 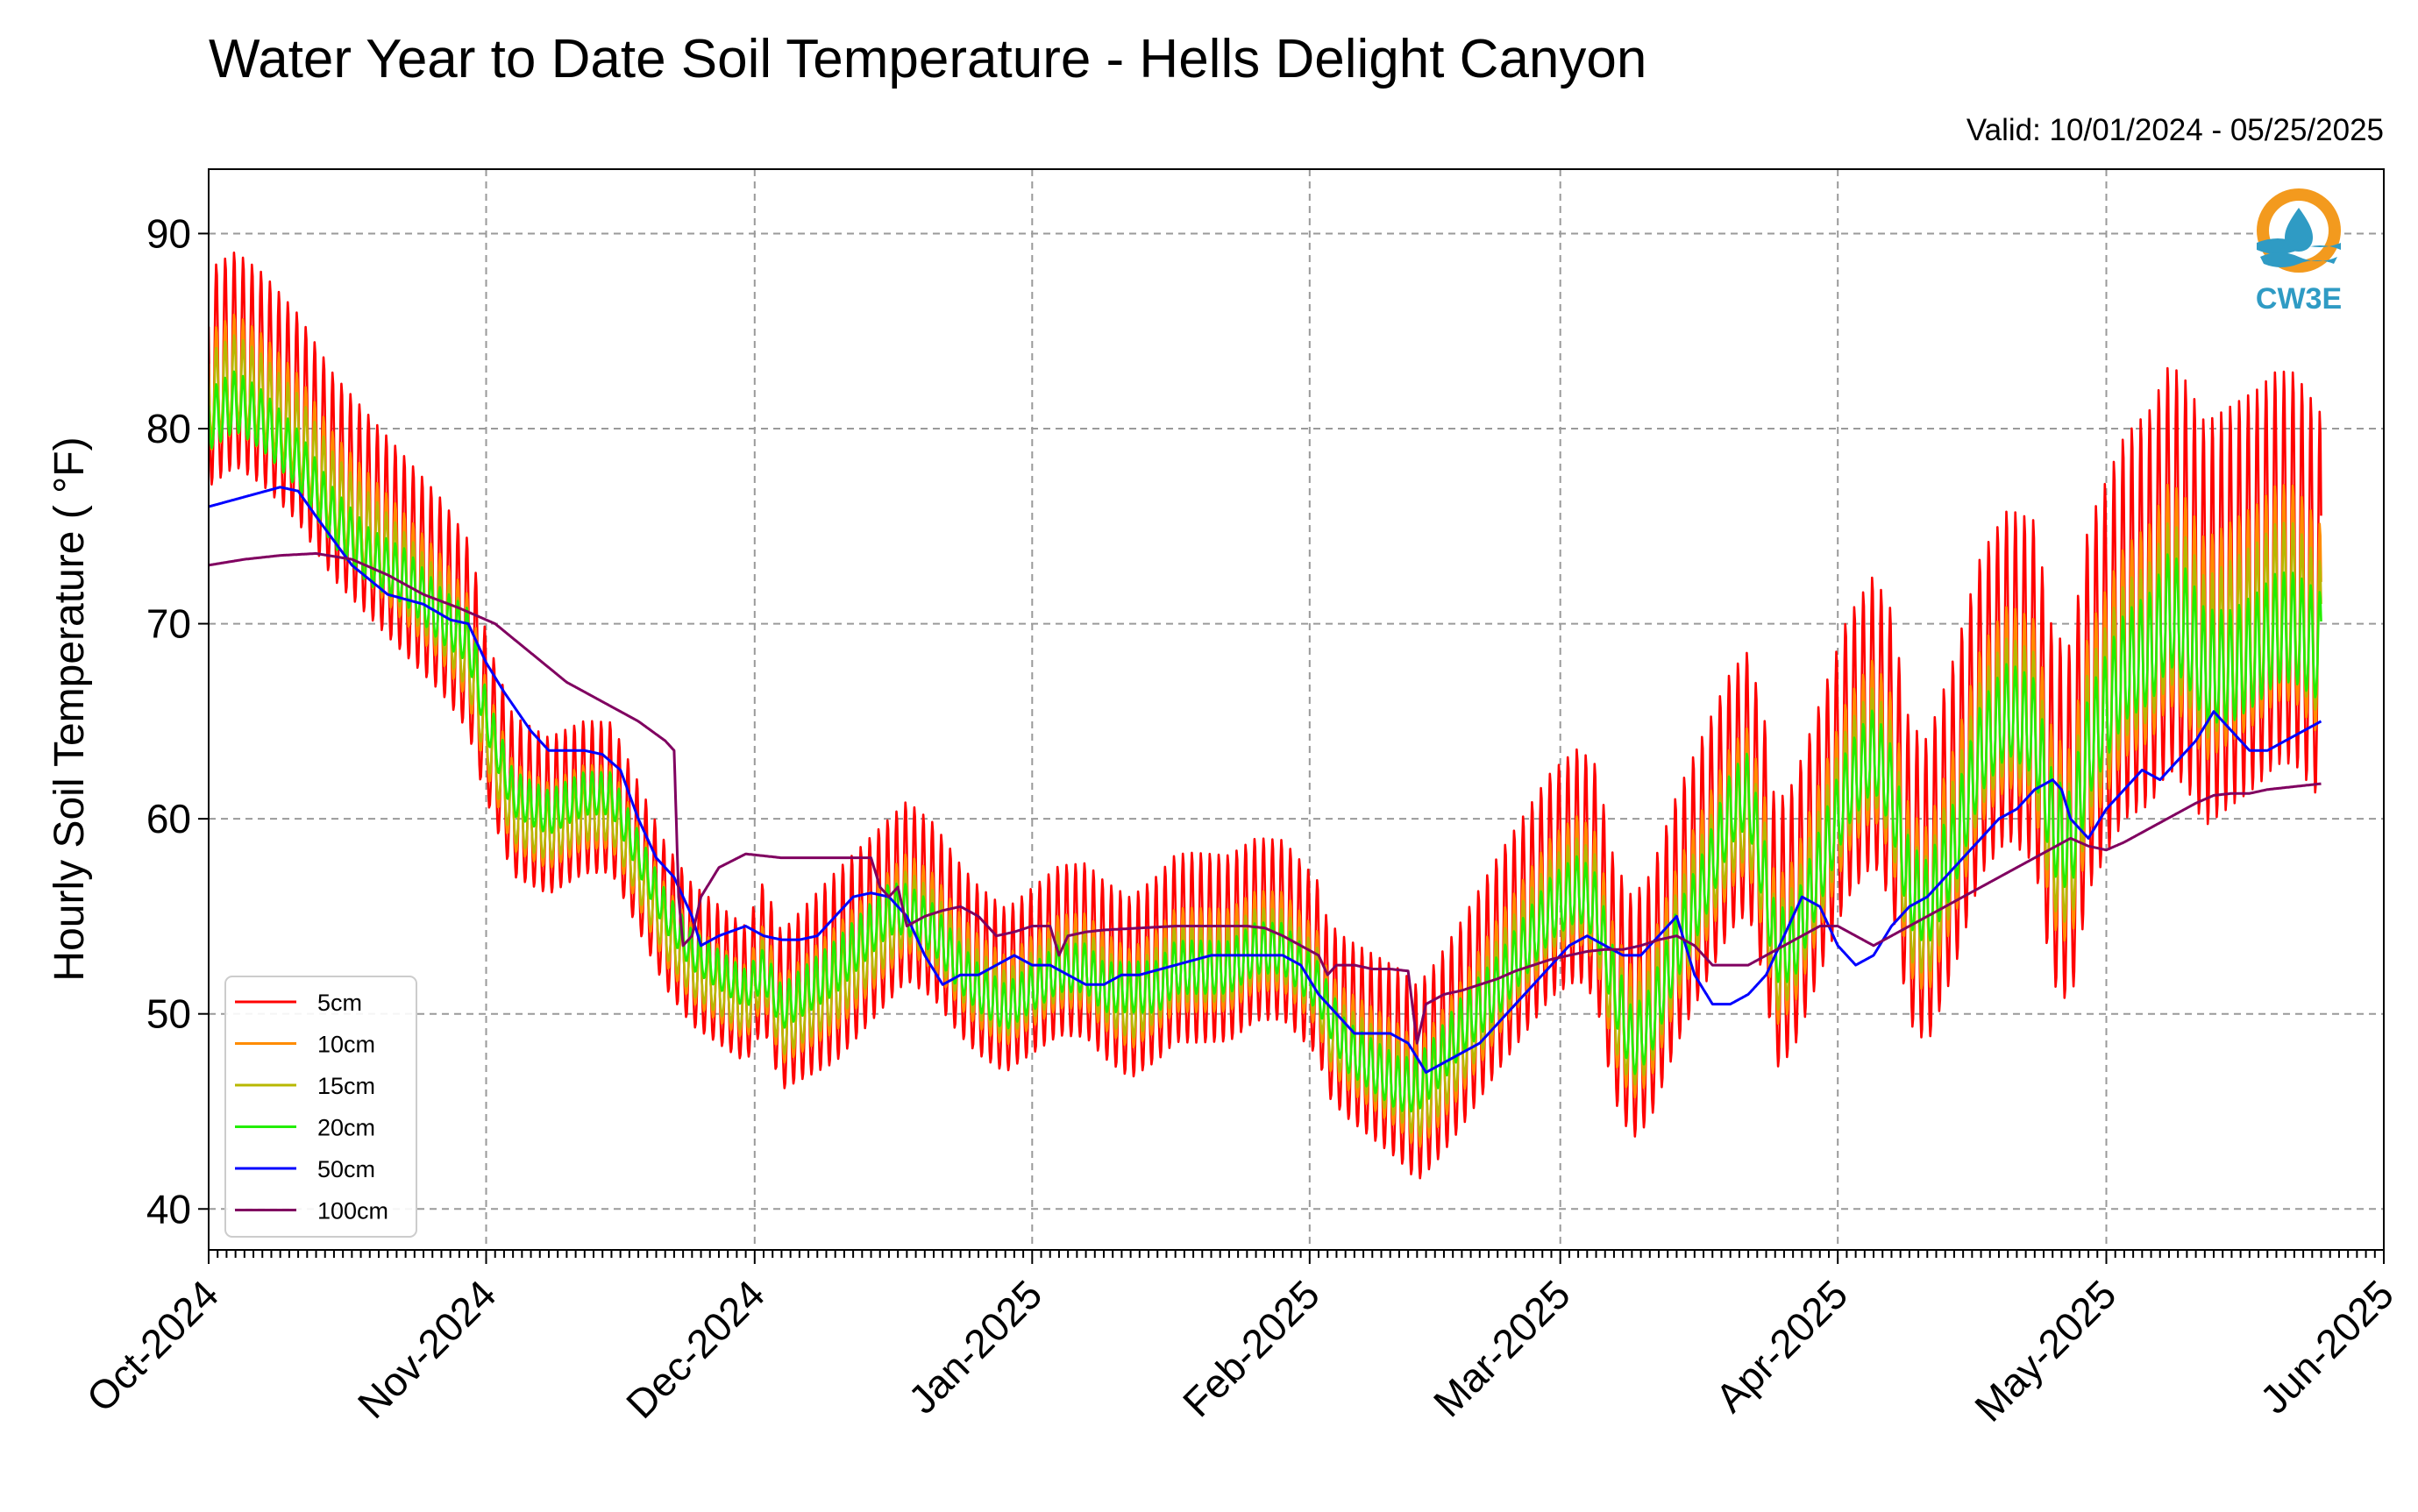 I want to click on legend-label: 5cm, so click(x=339, y=1003).